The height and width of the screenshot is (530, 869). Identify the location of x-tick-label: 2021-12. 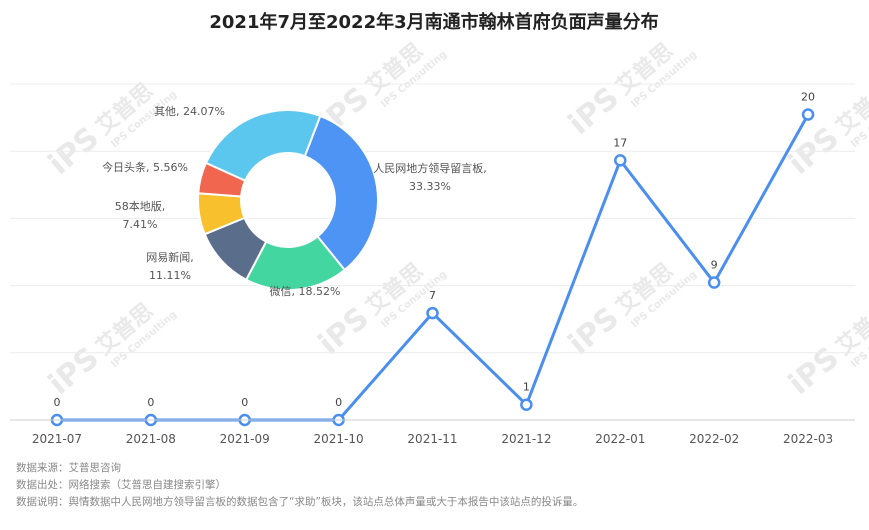
(526, 439).